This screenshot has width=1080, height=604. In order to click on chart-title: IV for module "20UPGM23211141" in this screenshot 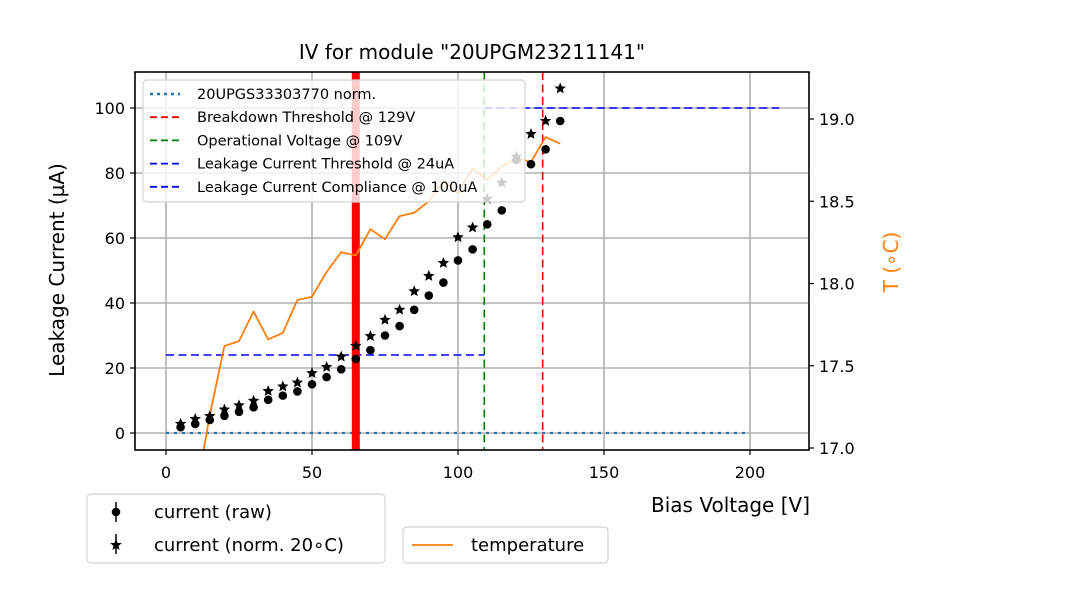, I will do `click(472, 52)`.